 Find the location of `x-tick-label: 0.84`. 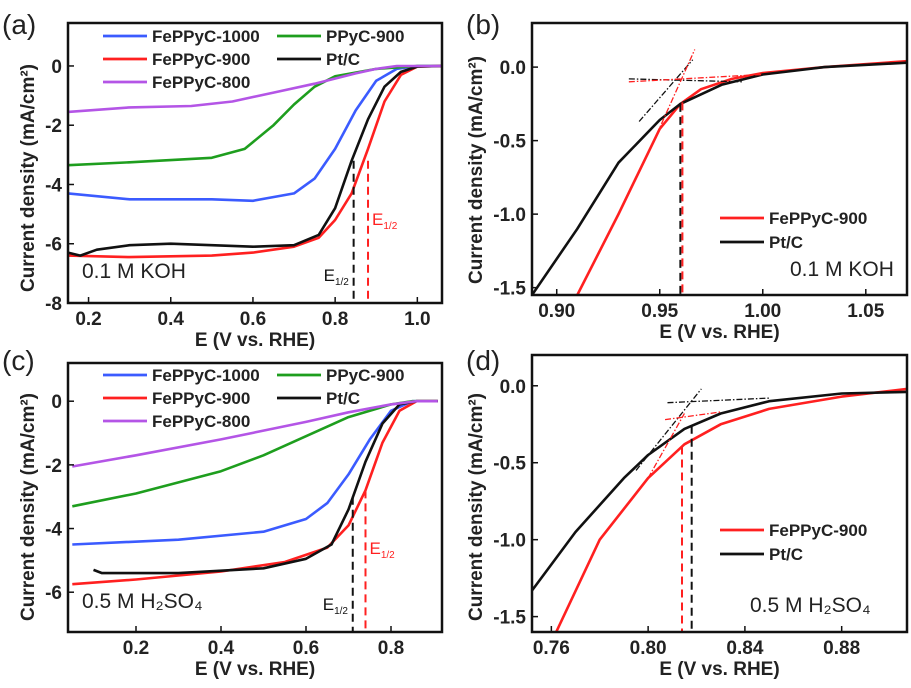

x-tick-label: 0.84 is located at coordinates (744, 648).